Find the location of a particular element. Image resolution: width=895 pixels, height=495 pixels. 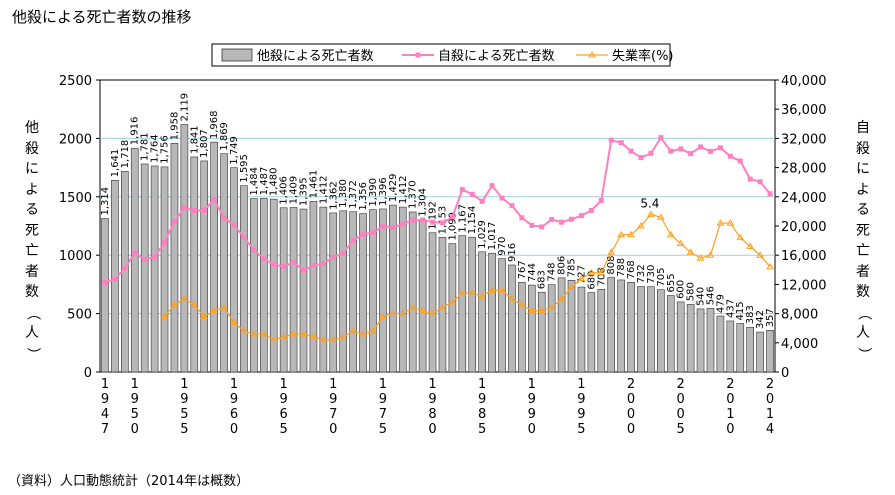

homicide-data-label: 1,484 is located at coordinates (254, 181).